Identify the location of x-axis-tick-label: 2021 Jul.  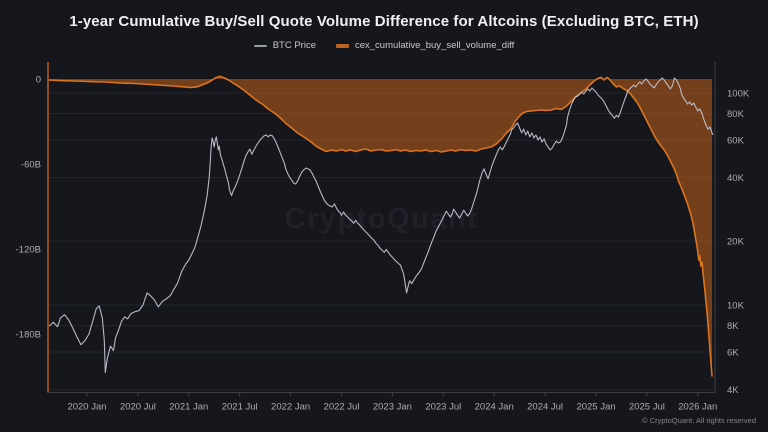
(240, 407).